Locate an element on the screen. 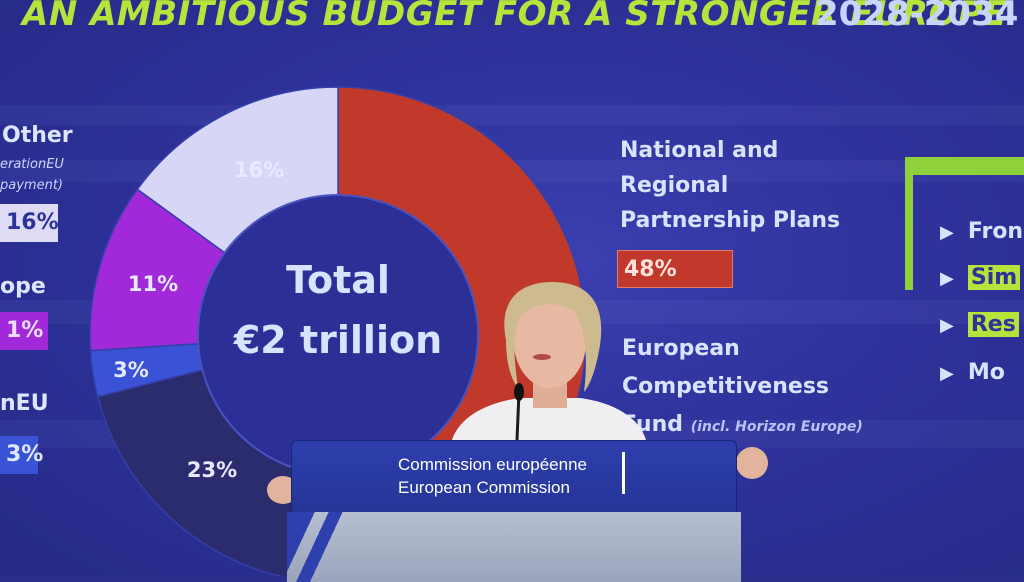 This screenshot has width=1024, height=582. speaker-jacket is located at coordinates (549, 419).